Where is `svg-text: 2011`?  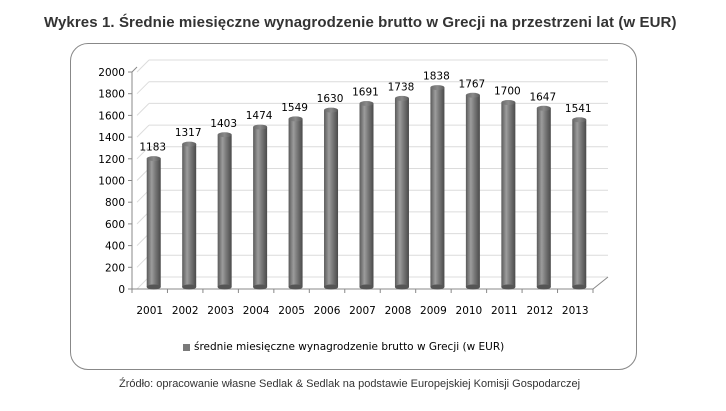
svg-text: 2011 is located at coordinates (504, 311).